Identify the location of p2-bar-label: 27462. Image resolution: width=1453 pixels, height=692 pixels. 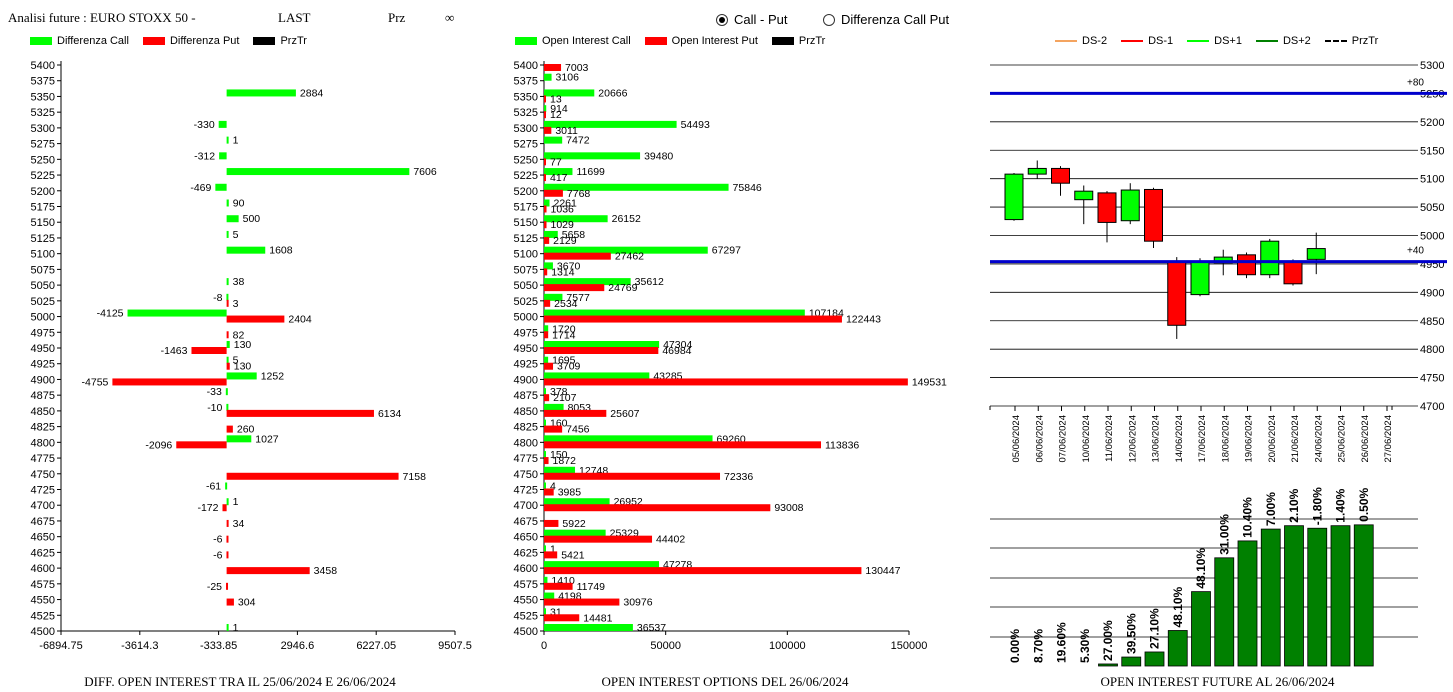
(629, 257).